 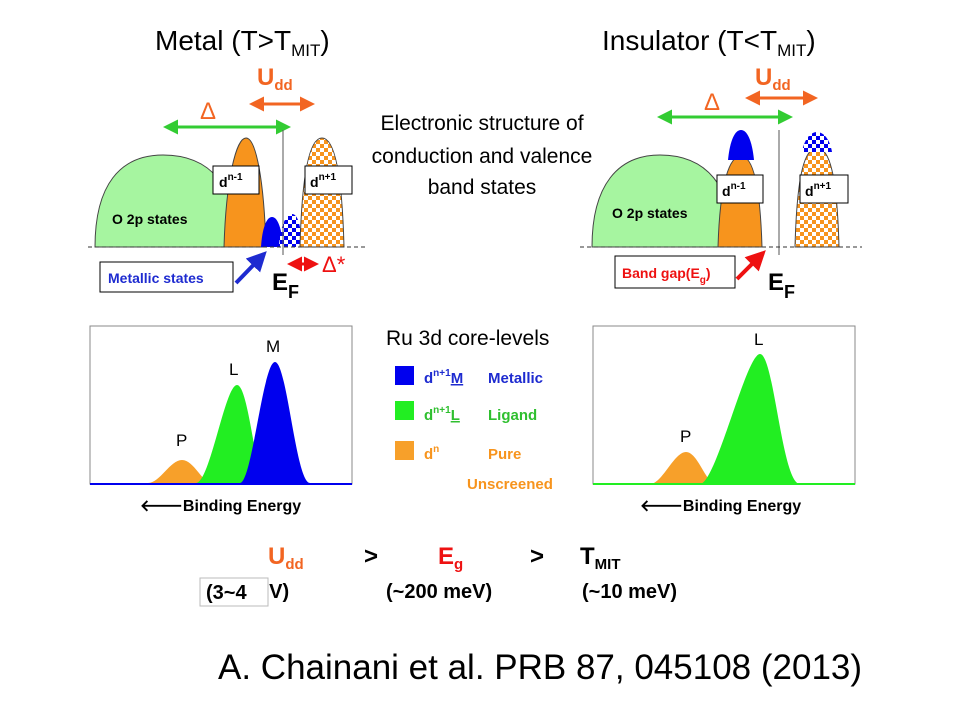 I want to click on relation-udd-value: (3~4, so click(x=226, y=593).